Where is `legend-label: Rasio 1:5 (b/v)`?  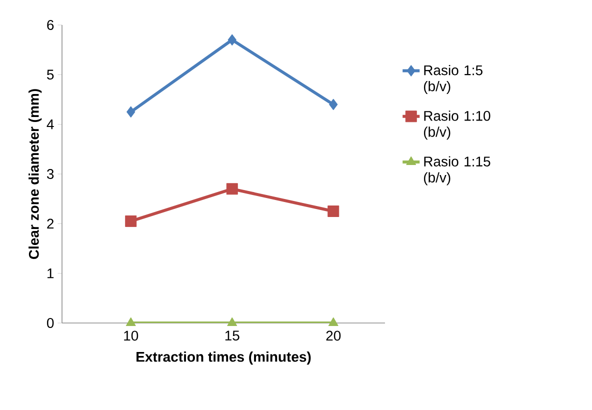 legend-label: Rasio 1:5 (b/v) is located at coordinates (453, 79).